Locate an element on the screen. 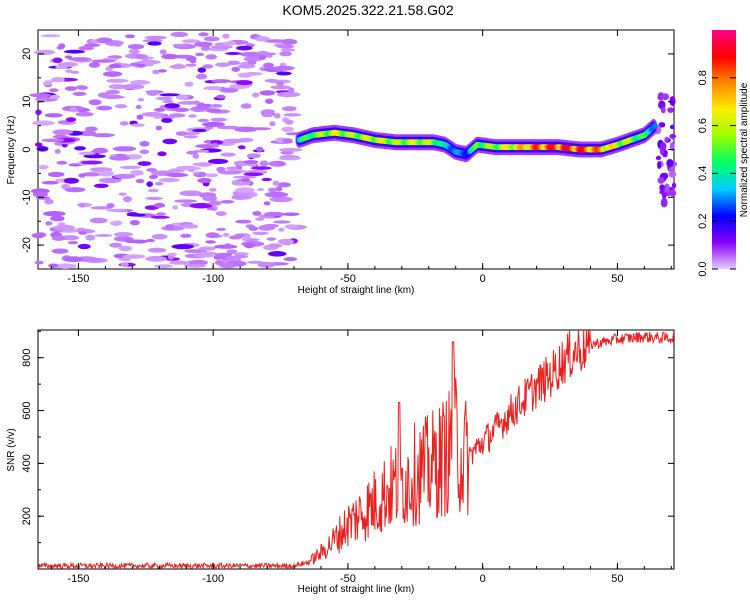 The width and height of the screenshot is (750, 600). colorbar-tick-label: 0.0 is located at coordinates (703, 268).